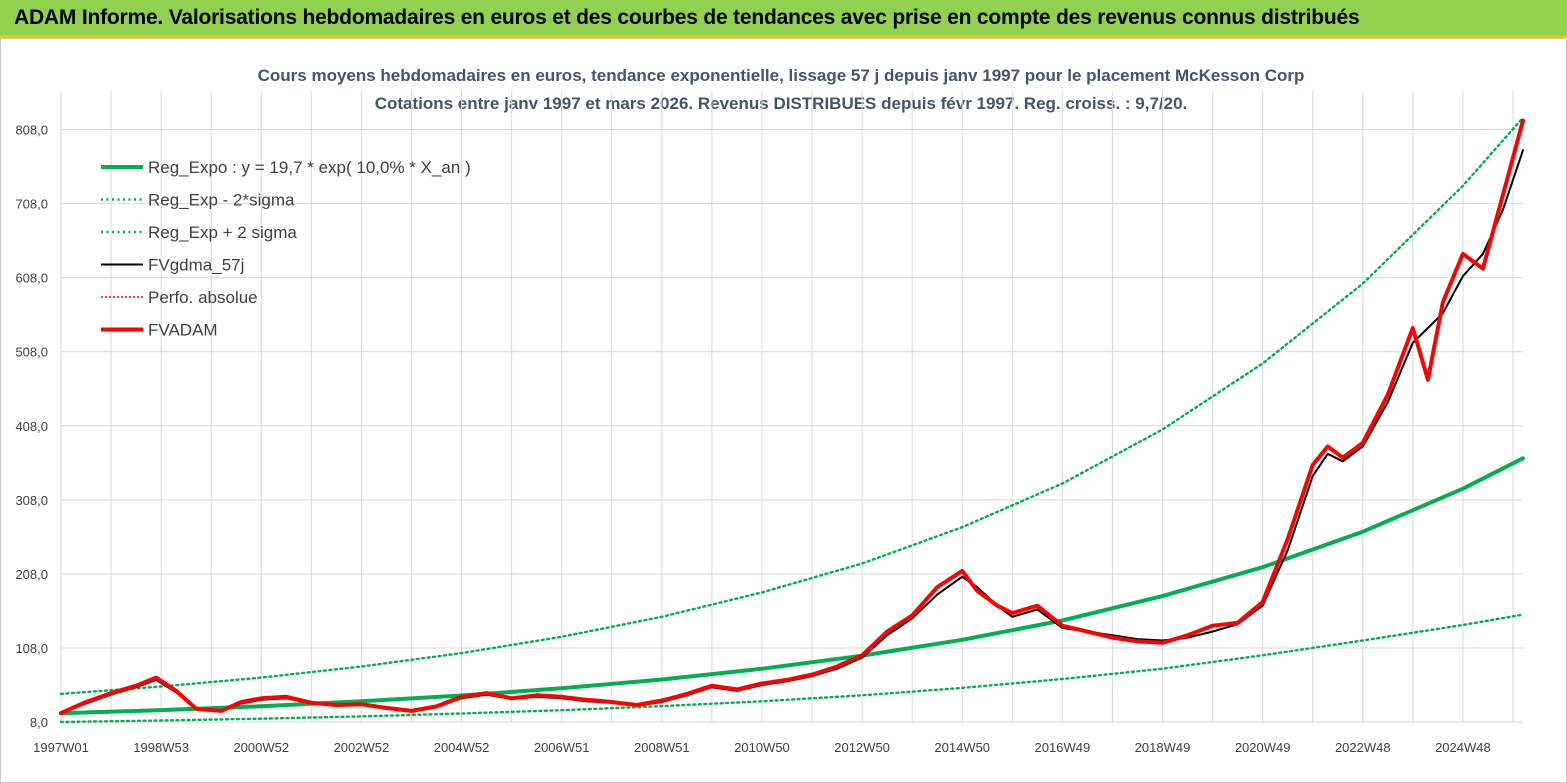 Image resolution: width=1567 pixels, height=783 pixels. What do you see at coordinates (196, 265) in the screenshot?
I see `legend-label-gdma: FVgdma_57j` at bounding box center [196, 265].